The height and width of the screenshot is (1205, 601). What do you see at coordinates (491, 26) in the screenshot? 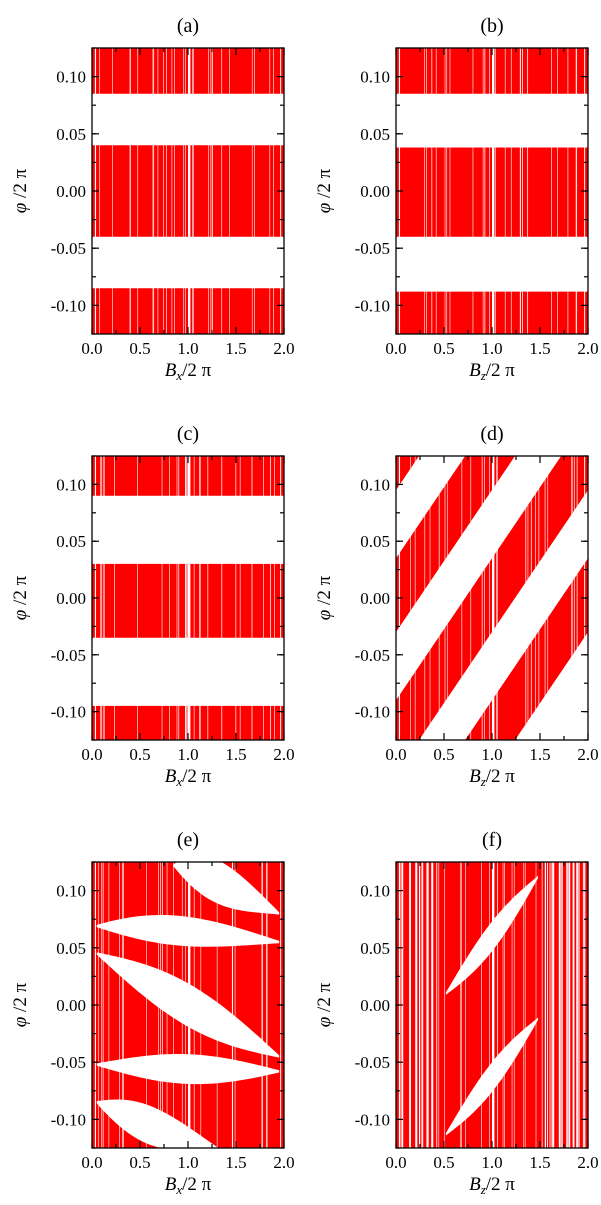
I see `panel-label: (b)` at bounding box center [491, 26].